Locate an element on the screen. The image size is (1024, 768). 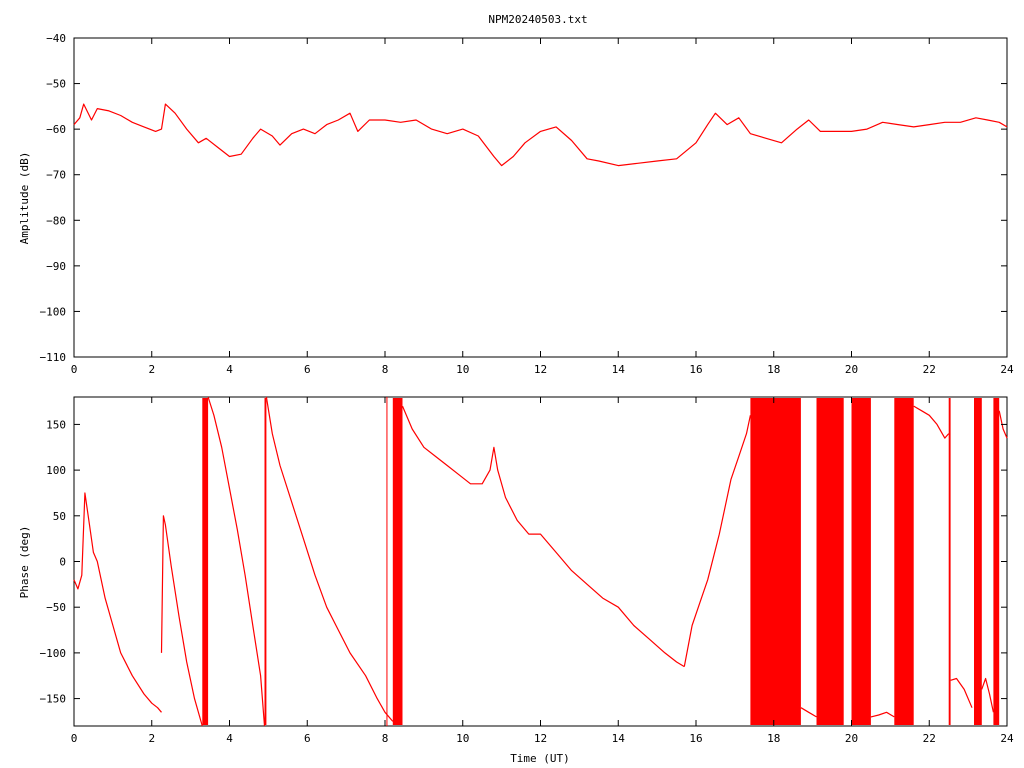
amplitude-x-tick-label: 24 is located at coordinates (1007, 369).